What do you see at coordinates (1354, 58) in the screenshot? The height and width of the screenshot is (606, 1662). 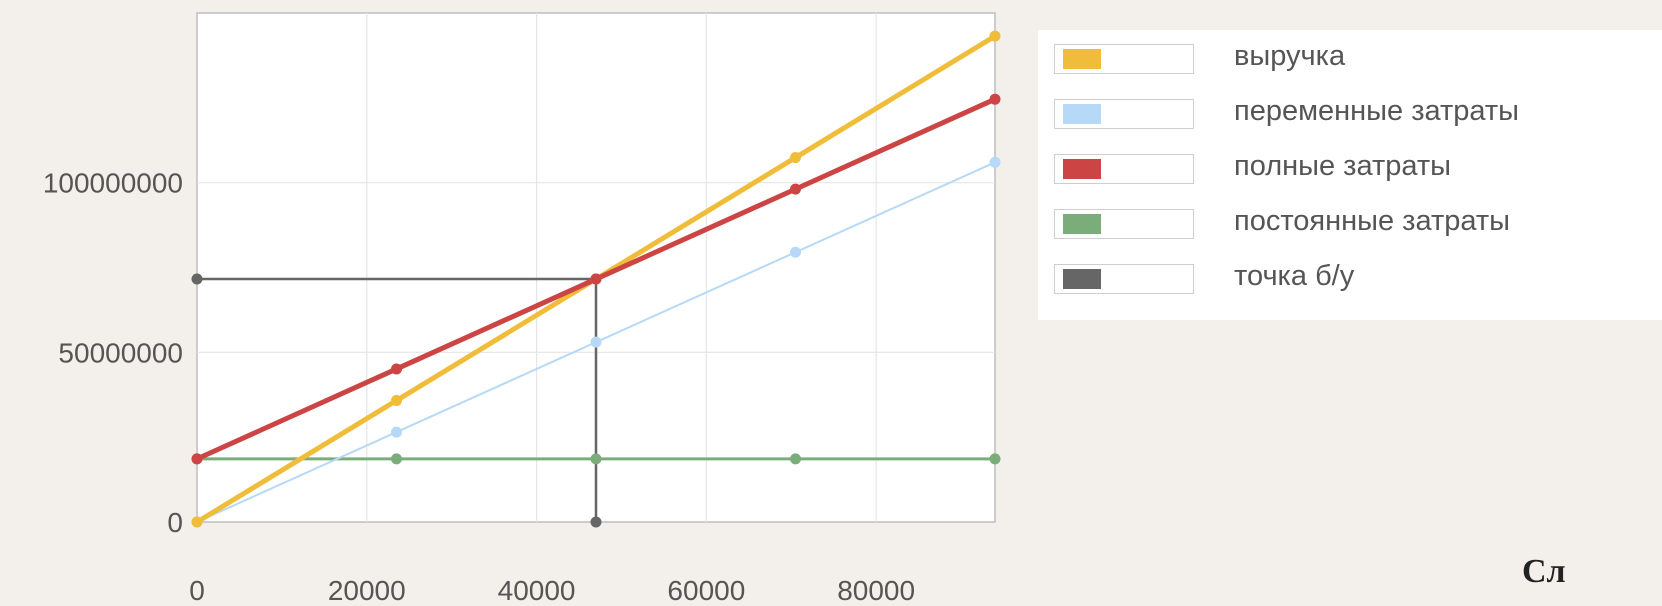 I see `legend-item-revenue: выручка` at bounding box center [1354, 58].